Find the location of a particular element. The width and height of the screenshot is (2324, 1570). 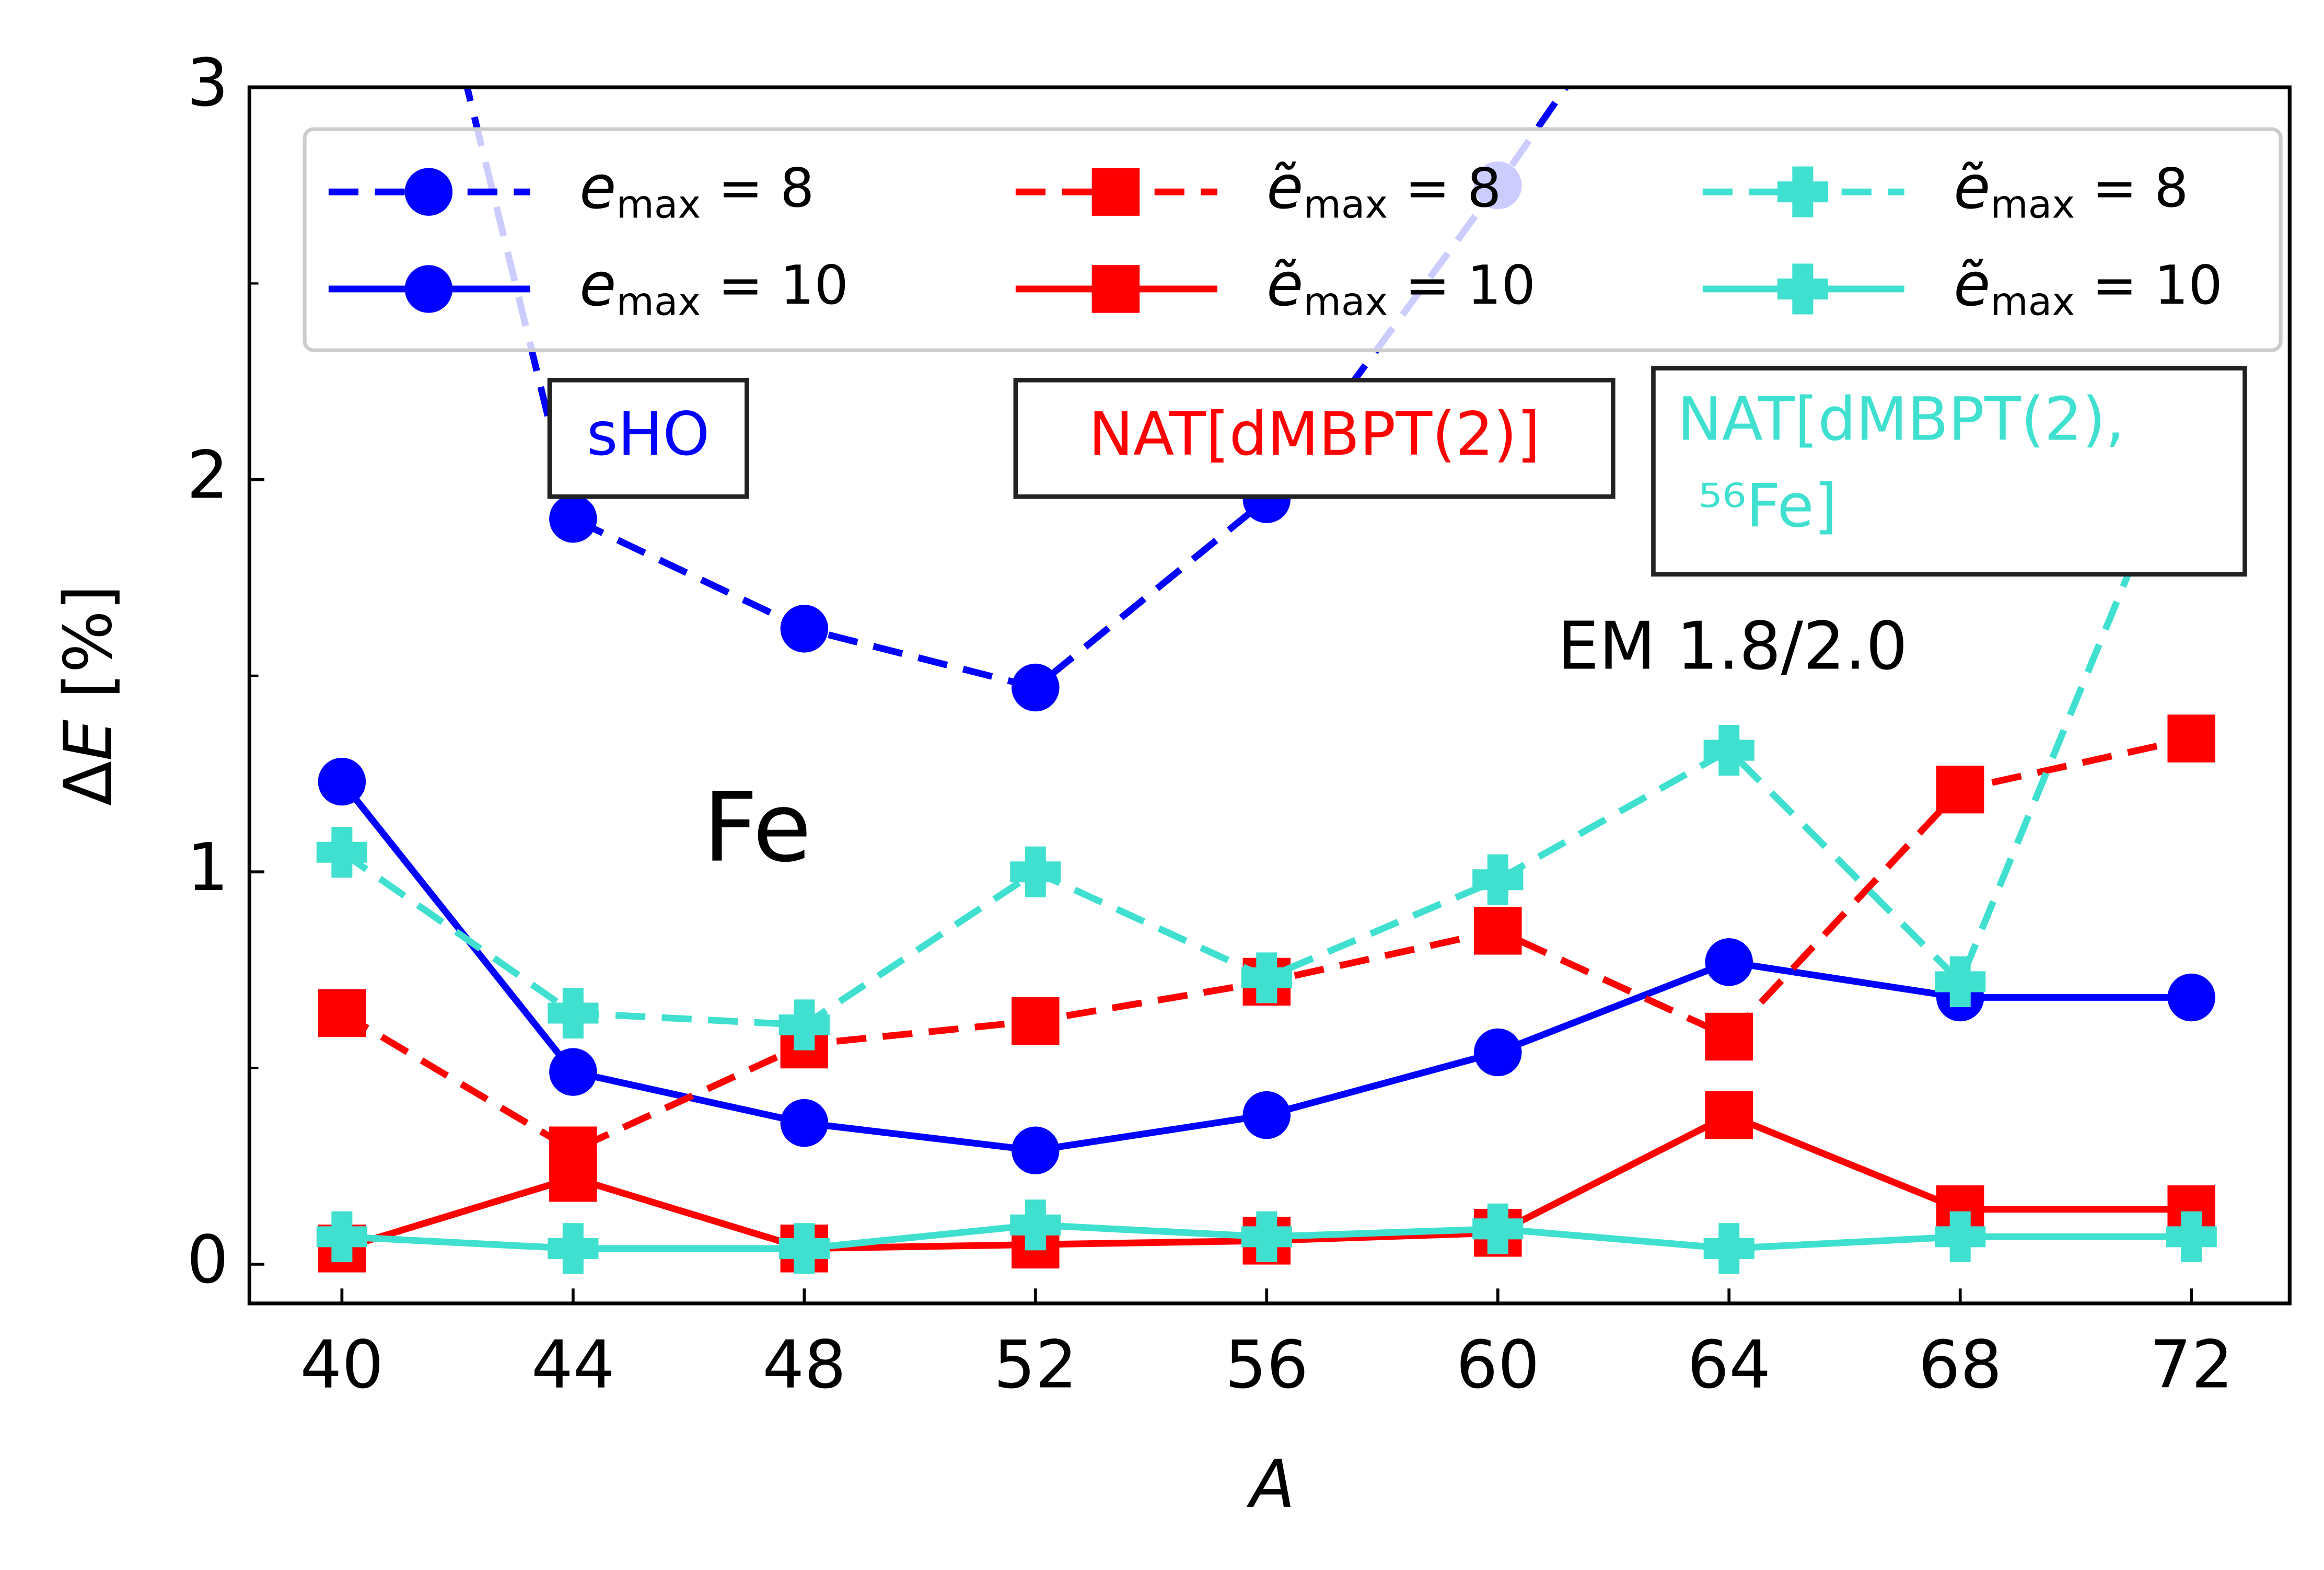

annotation: sHO is located at coordinates (648, 434).